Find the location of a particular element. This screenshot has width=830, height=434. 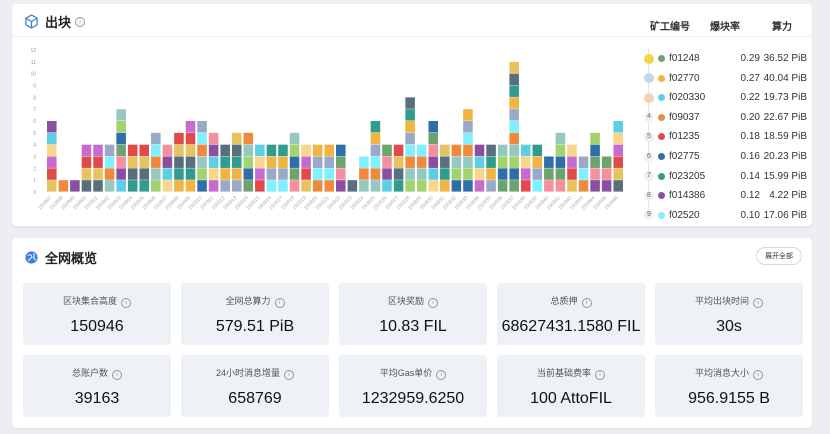

leaderboard-row: 6 f02775 0.16 20.23 PiB is located at coordinates (724, 156).